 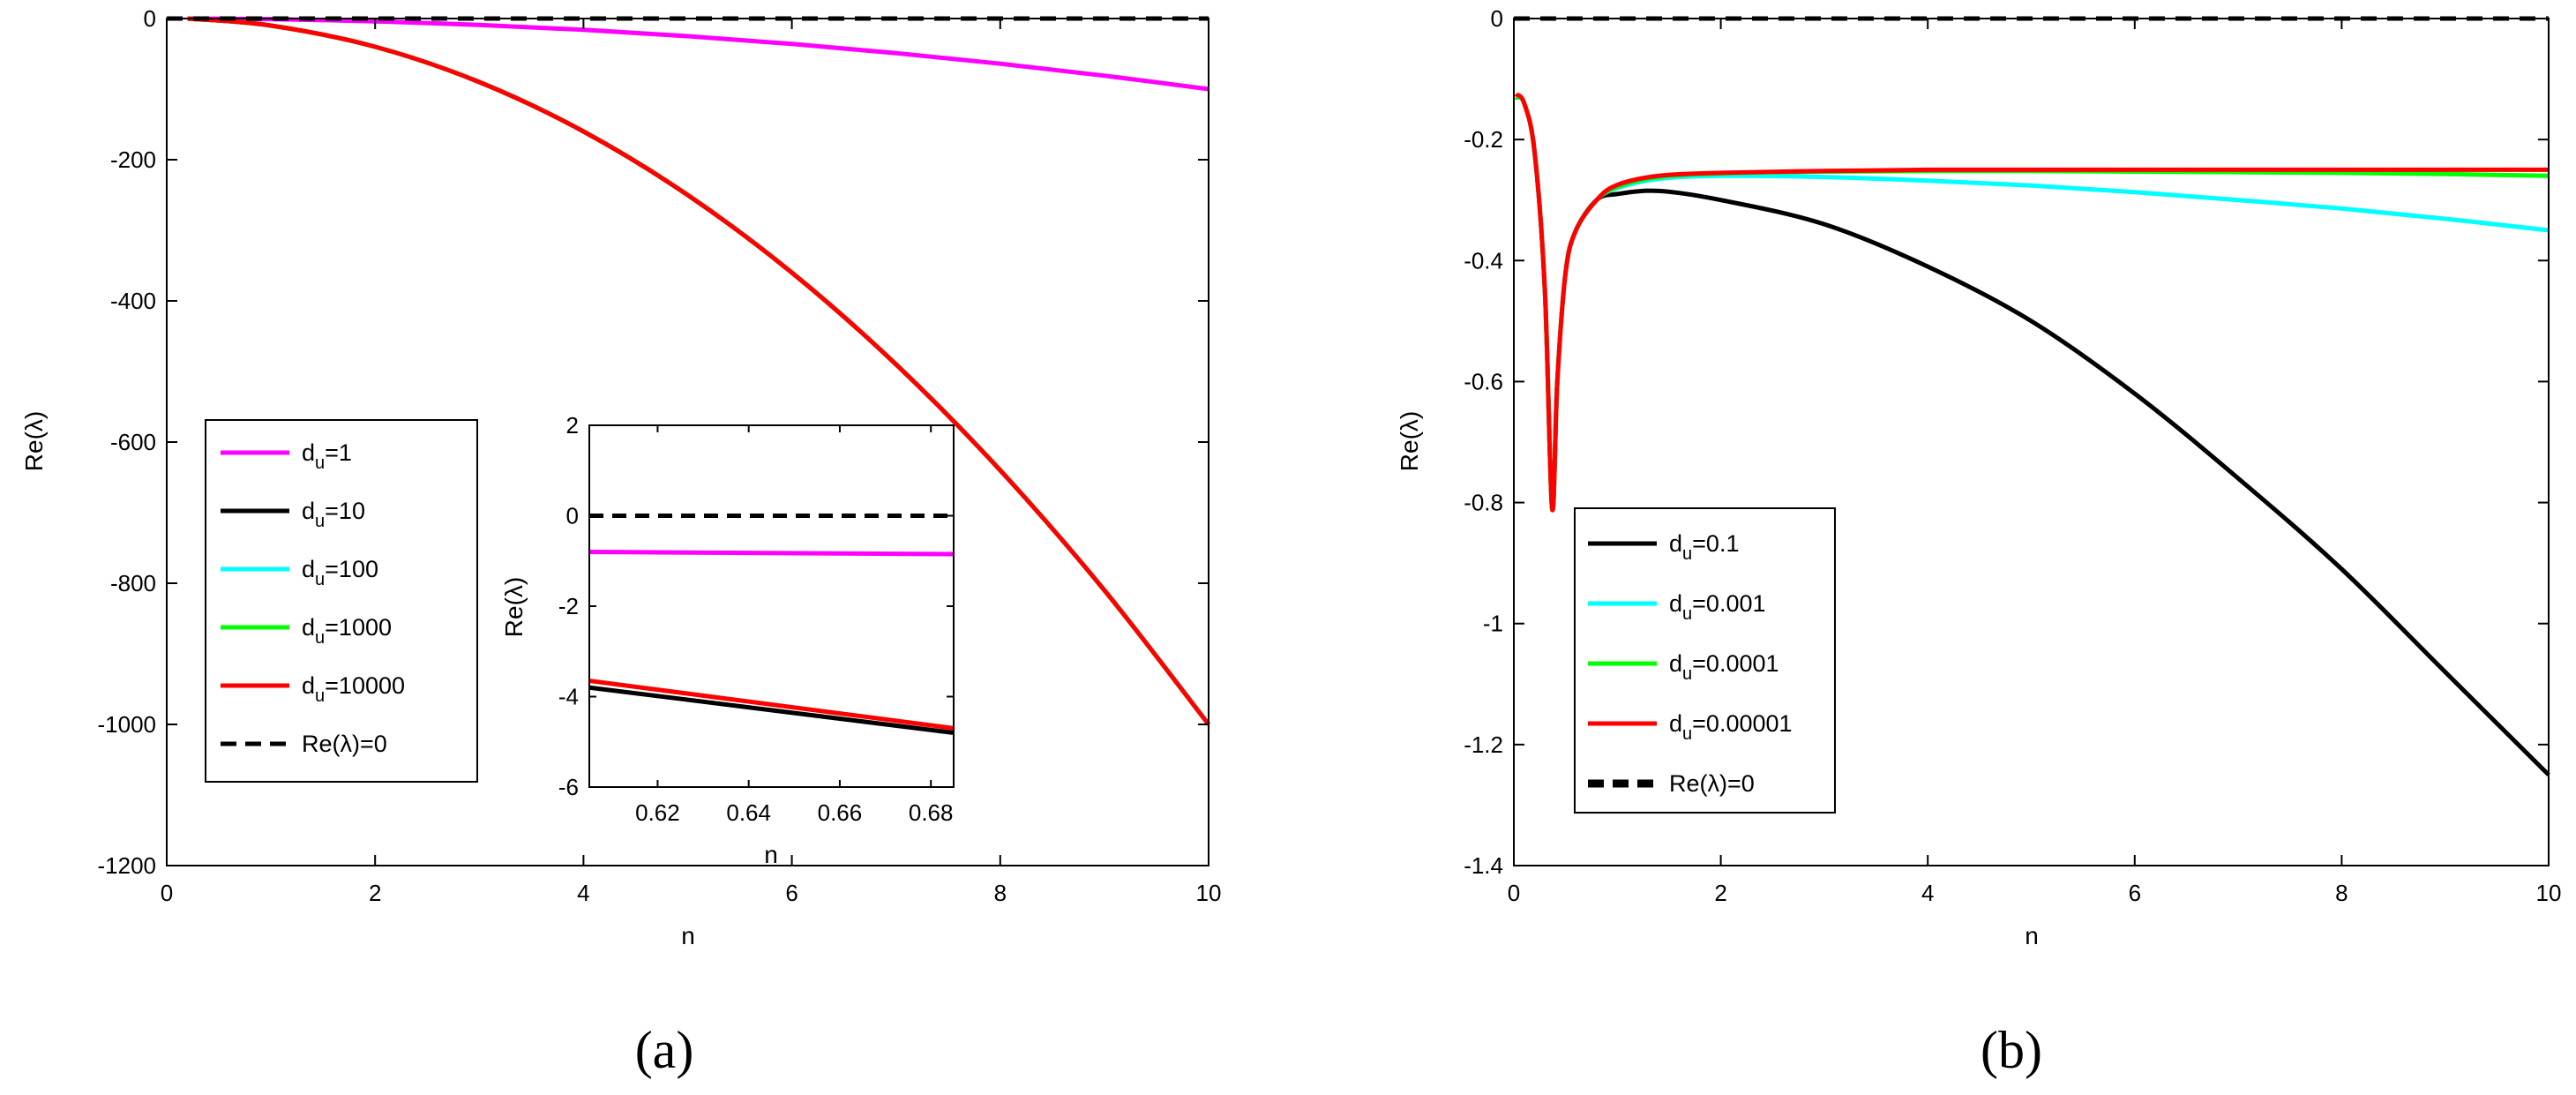 I want to click on panel-a-inset-ticks: 0.62 0.64 0.66 0.68 2 0 -2 -4 -6, so click(x=756, y=619).